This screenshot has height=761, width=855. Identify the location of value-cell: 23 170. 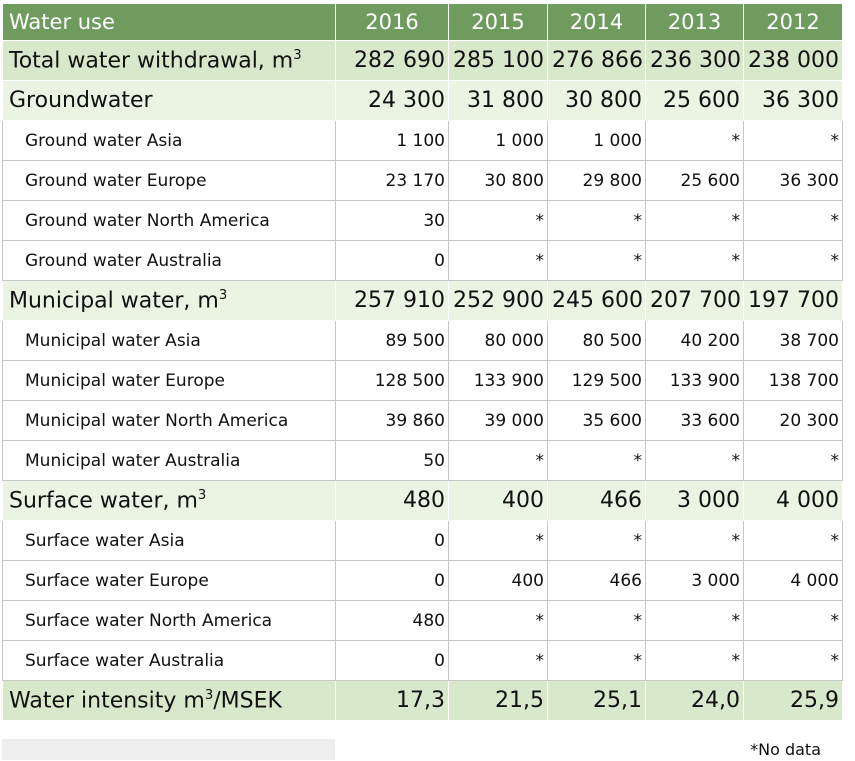
(392, 180).